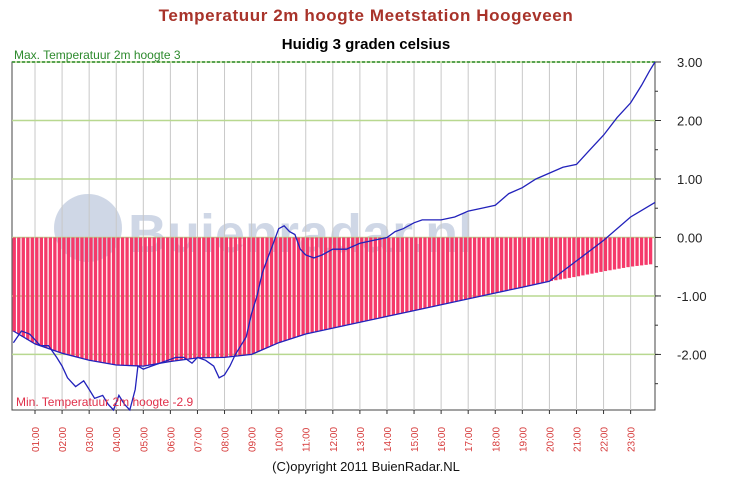 The image size is (732, 489). I want to click on y-tick-label: 3.00, so click(689, 62).